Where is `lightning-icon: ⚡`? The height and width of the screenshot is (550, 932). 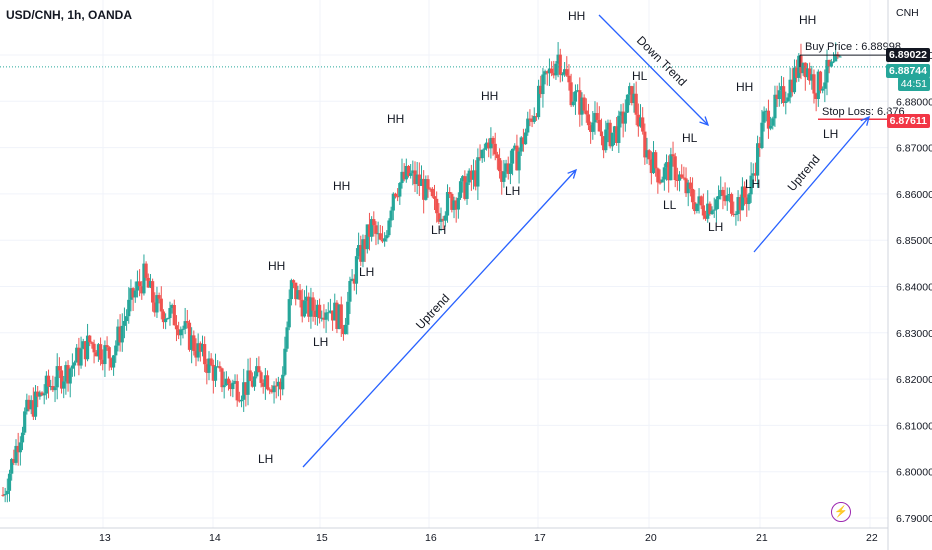 lightning-icon: ⚡ is located at coordinates (841, 512).